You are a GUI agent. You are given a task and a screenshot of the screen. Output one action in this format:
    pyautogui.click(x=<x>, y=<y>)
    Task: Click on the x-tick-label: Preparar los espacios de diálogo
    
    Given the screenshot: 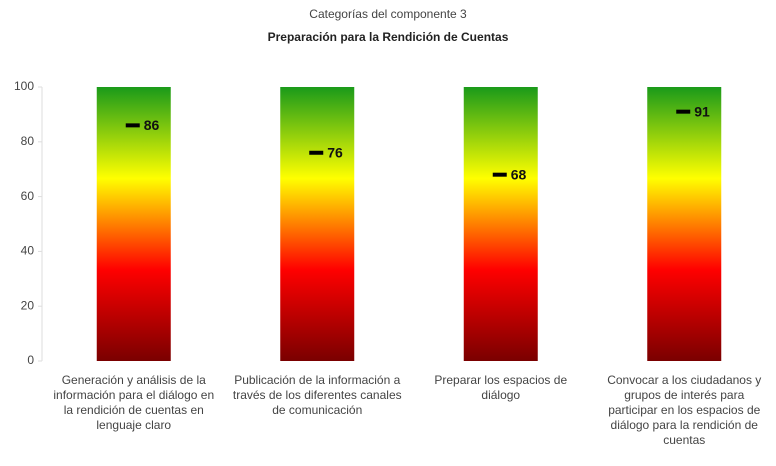 What is the action you would take?
    pyautogui.click(x=501, y=387)
    